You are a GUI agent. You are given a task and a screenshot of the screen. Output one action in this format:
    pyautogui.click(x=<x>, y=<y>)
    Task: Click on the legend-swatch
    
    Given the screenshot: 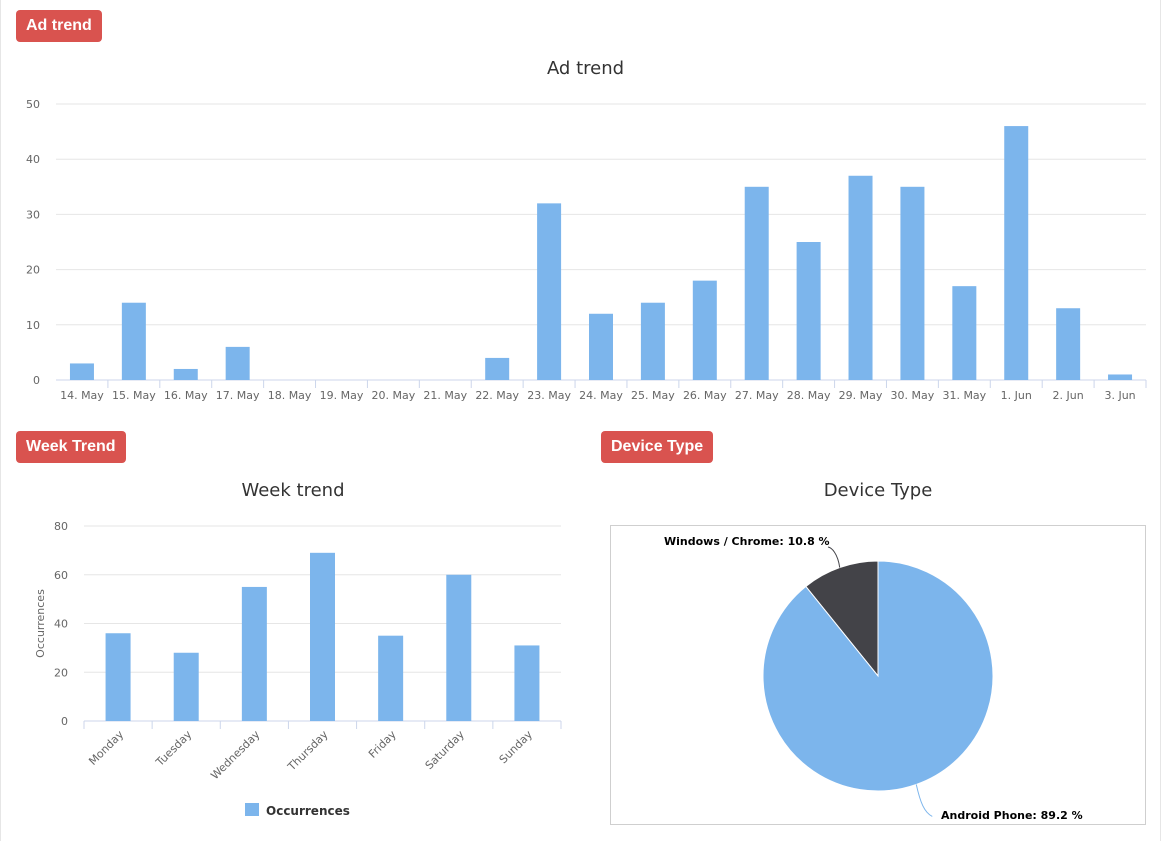 What is the action you would take?
    pyautogui.click(x=252, y=809)
    